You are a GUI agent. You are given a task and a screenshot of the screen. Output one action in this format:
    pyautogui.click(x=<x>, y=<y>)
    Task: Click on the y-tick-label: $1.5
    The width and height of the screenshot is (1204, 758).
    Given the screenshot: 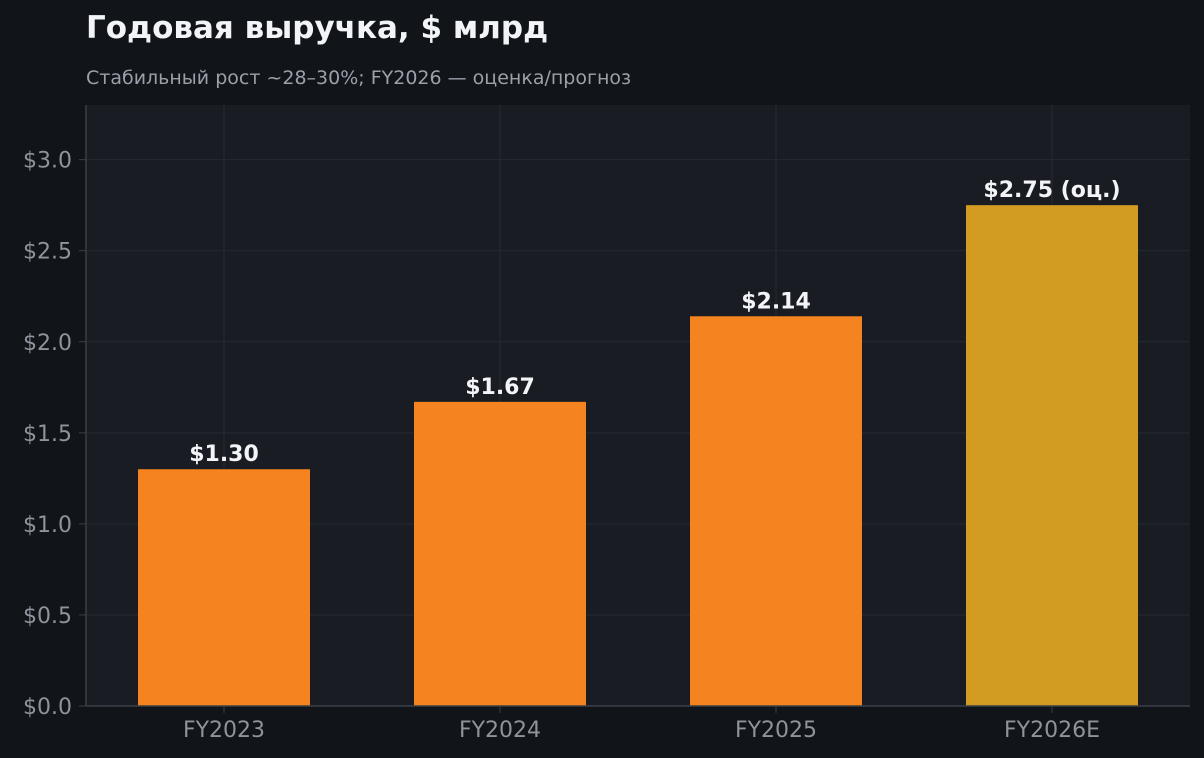 What is the action you would take?
    pyautogui.click(x=47, y=434)
    